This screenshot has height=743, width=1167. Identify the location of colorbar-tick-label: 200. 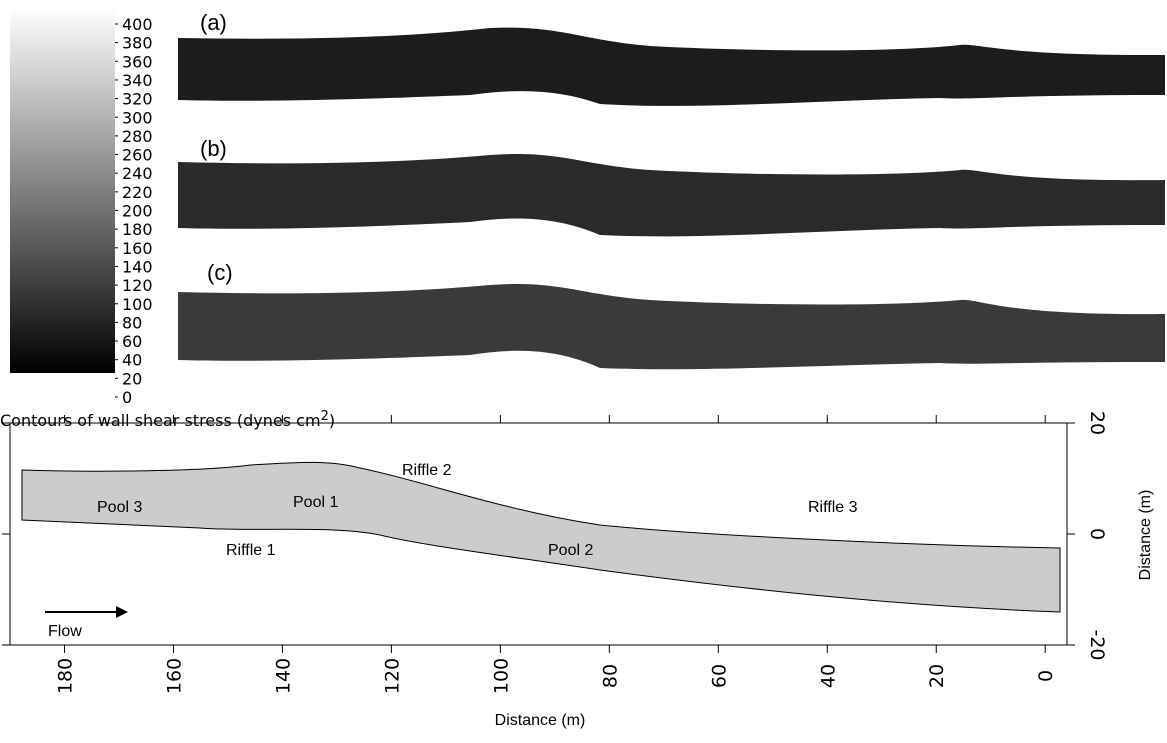
(137, 211).